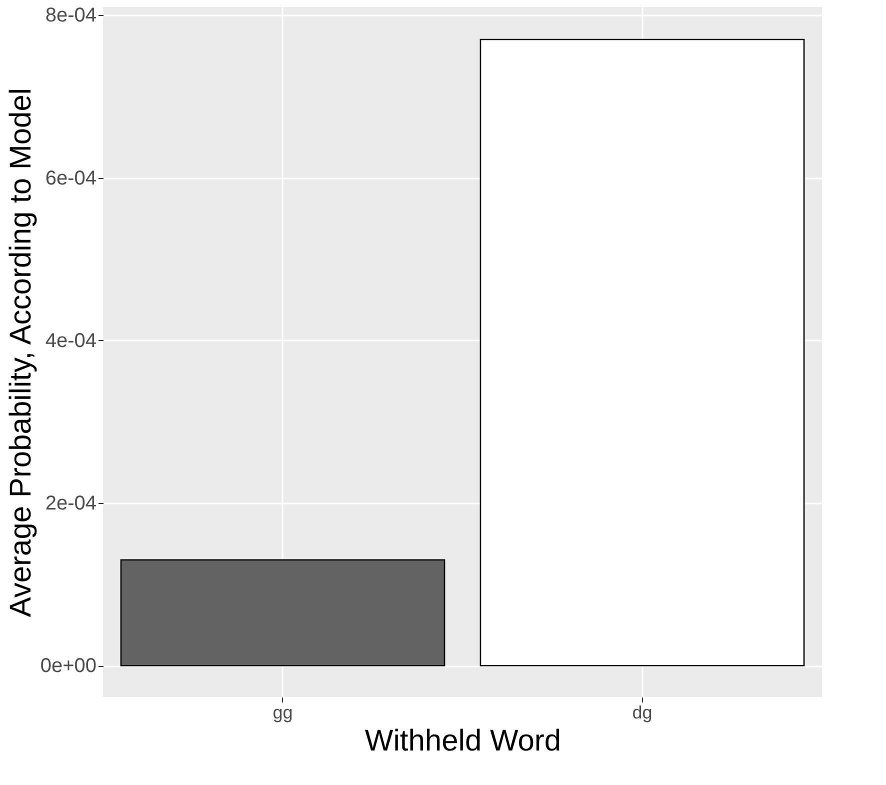  Describe the element at coordinates (21, 353) in the screenshot. I see `y-axis-title: Average Probability, According to Model` at that location.